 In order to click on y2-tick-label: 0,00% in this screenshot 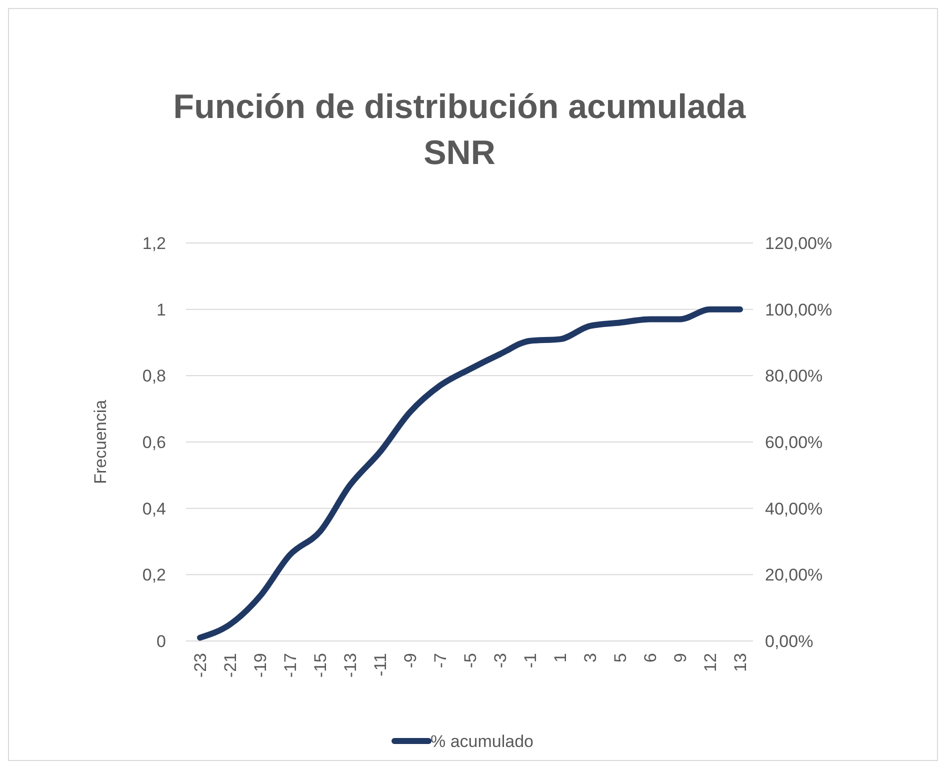, I will do `click(789, 641)`.